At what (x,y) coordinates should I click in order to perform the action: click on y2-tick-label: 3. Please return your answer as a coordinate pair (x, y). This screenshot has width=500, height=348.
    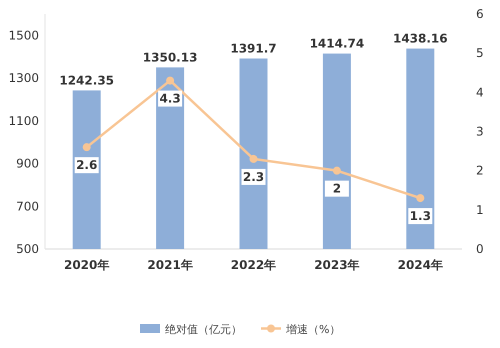
    Looking at the image, I should click on (480, 131).